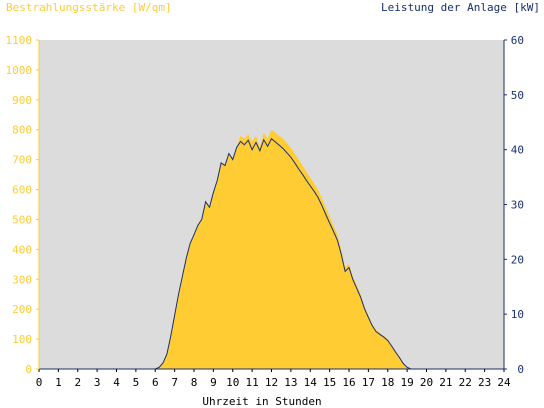  I want to click on x-tick-label: 23, so click(484, 382).